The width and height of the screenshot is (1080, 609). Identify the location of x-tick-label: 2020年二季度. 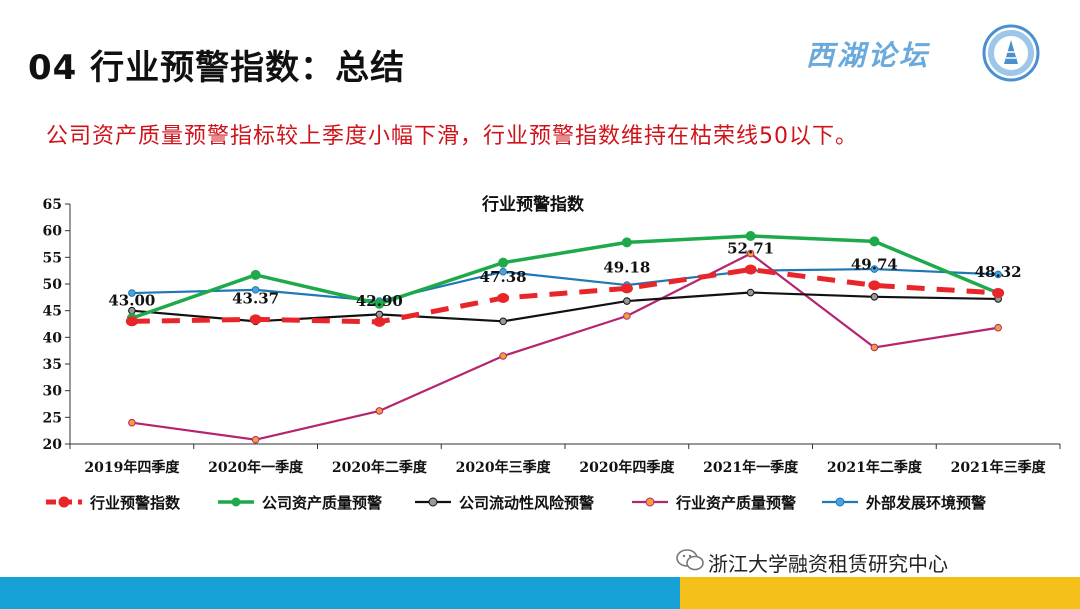
(380, 467).